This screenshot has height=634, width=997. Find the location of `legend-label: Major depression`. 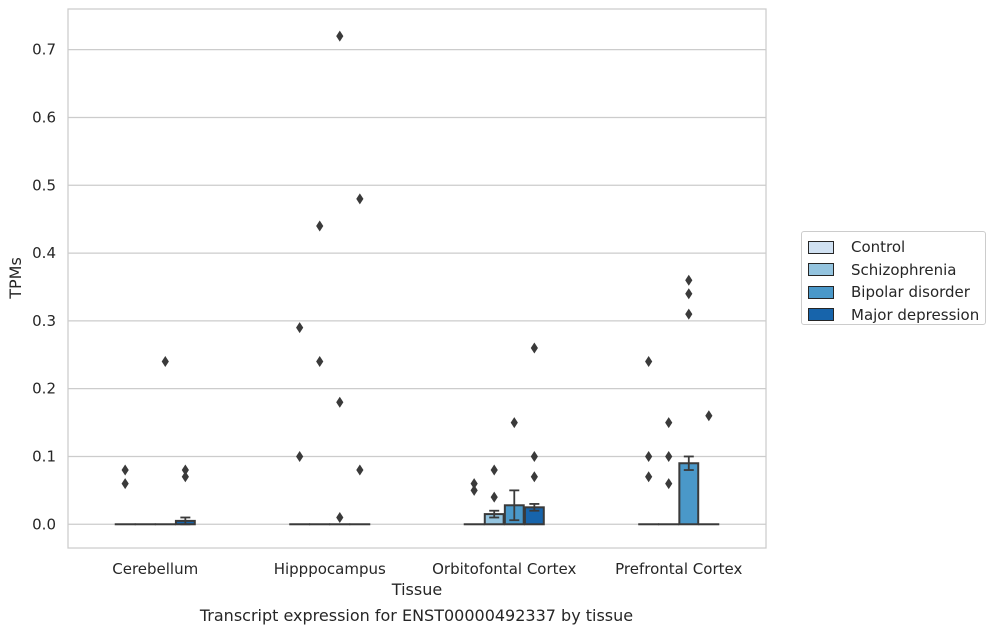

legend-label: Major depression is located at coordinates (915, 314).